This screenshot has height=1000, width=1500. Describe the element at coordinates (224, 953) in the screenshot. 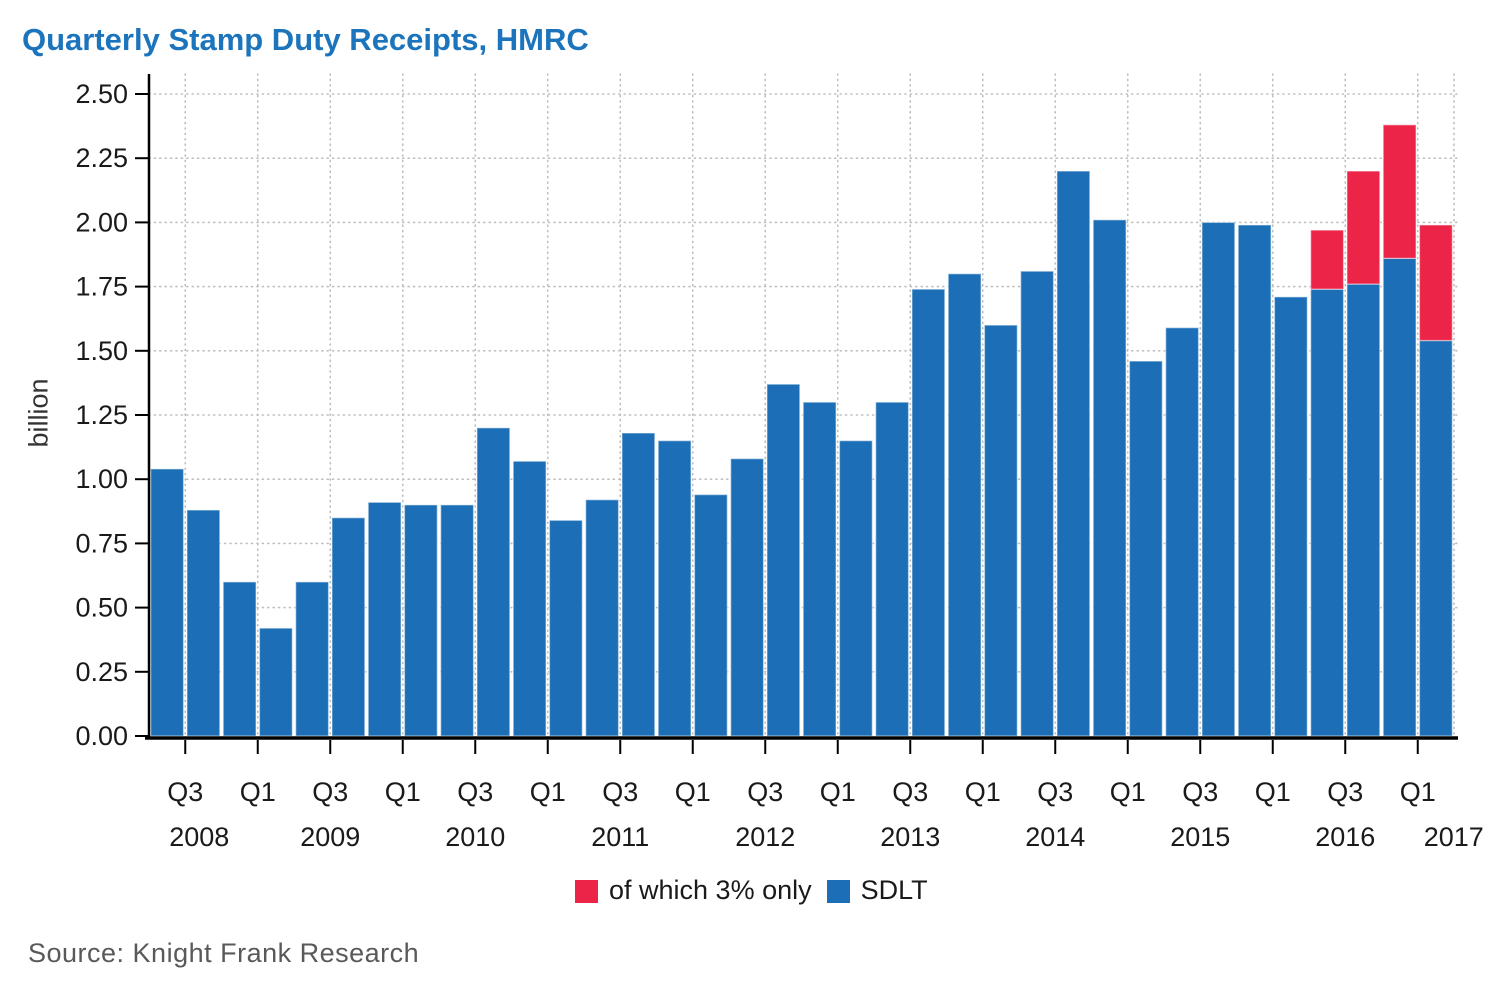

I see `source-note: Source: Knight Frank Research` at that location.